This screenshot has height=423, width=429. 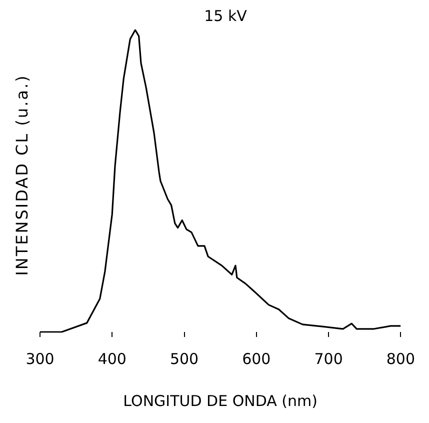 I want to click on x-tick-label: 300, so click(x=40, y=359).